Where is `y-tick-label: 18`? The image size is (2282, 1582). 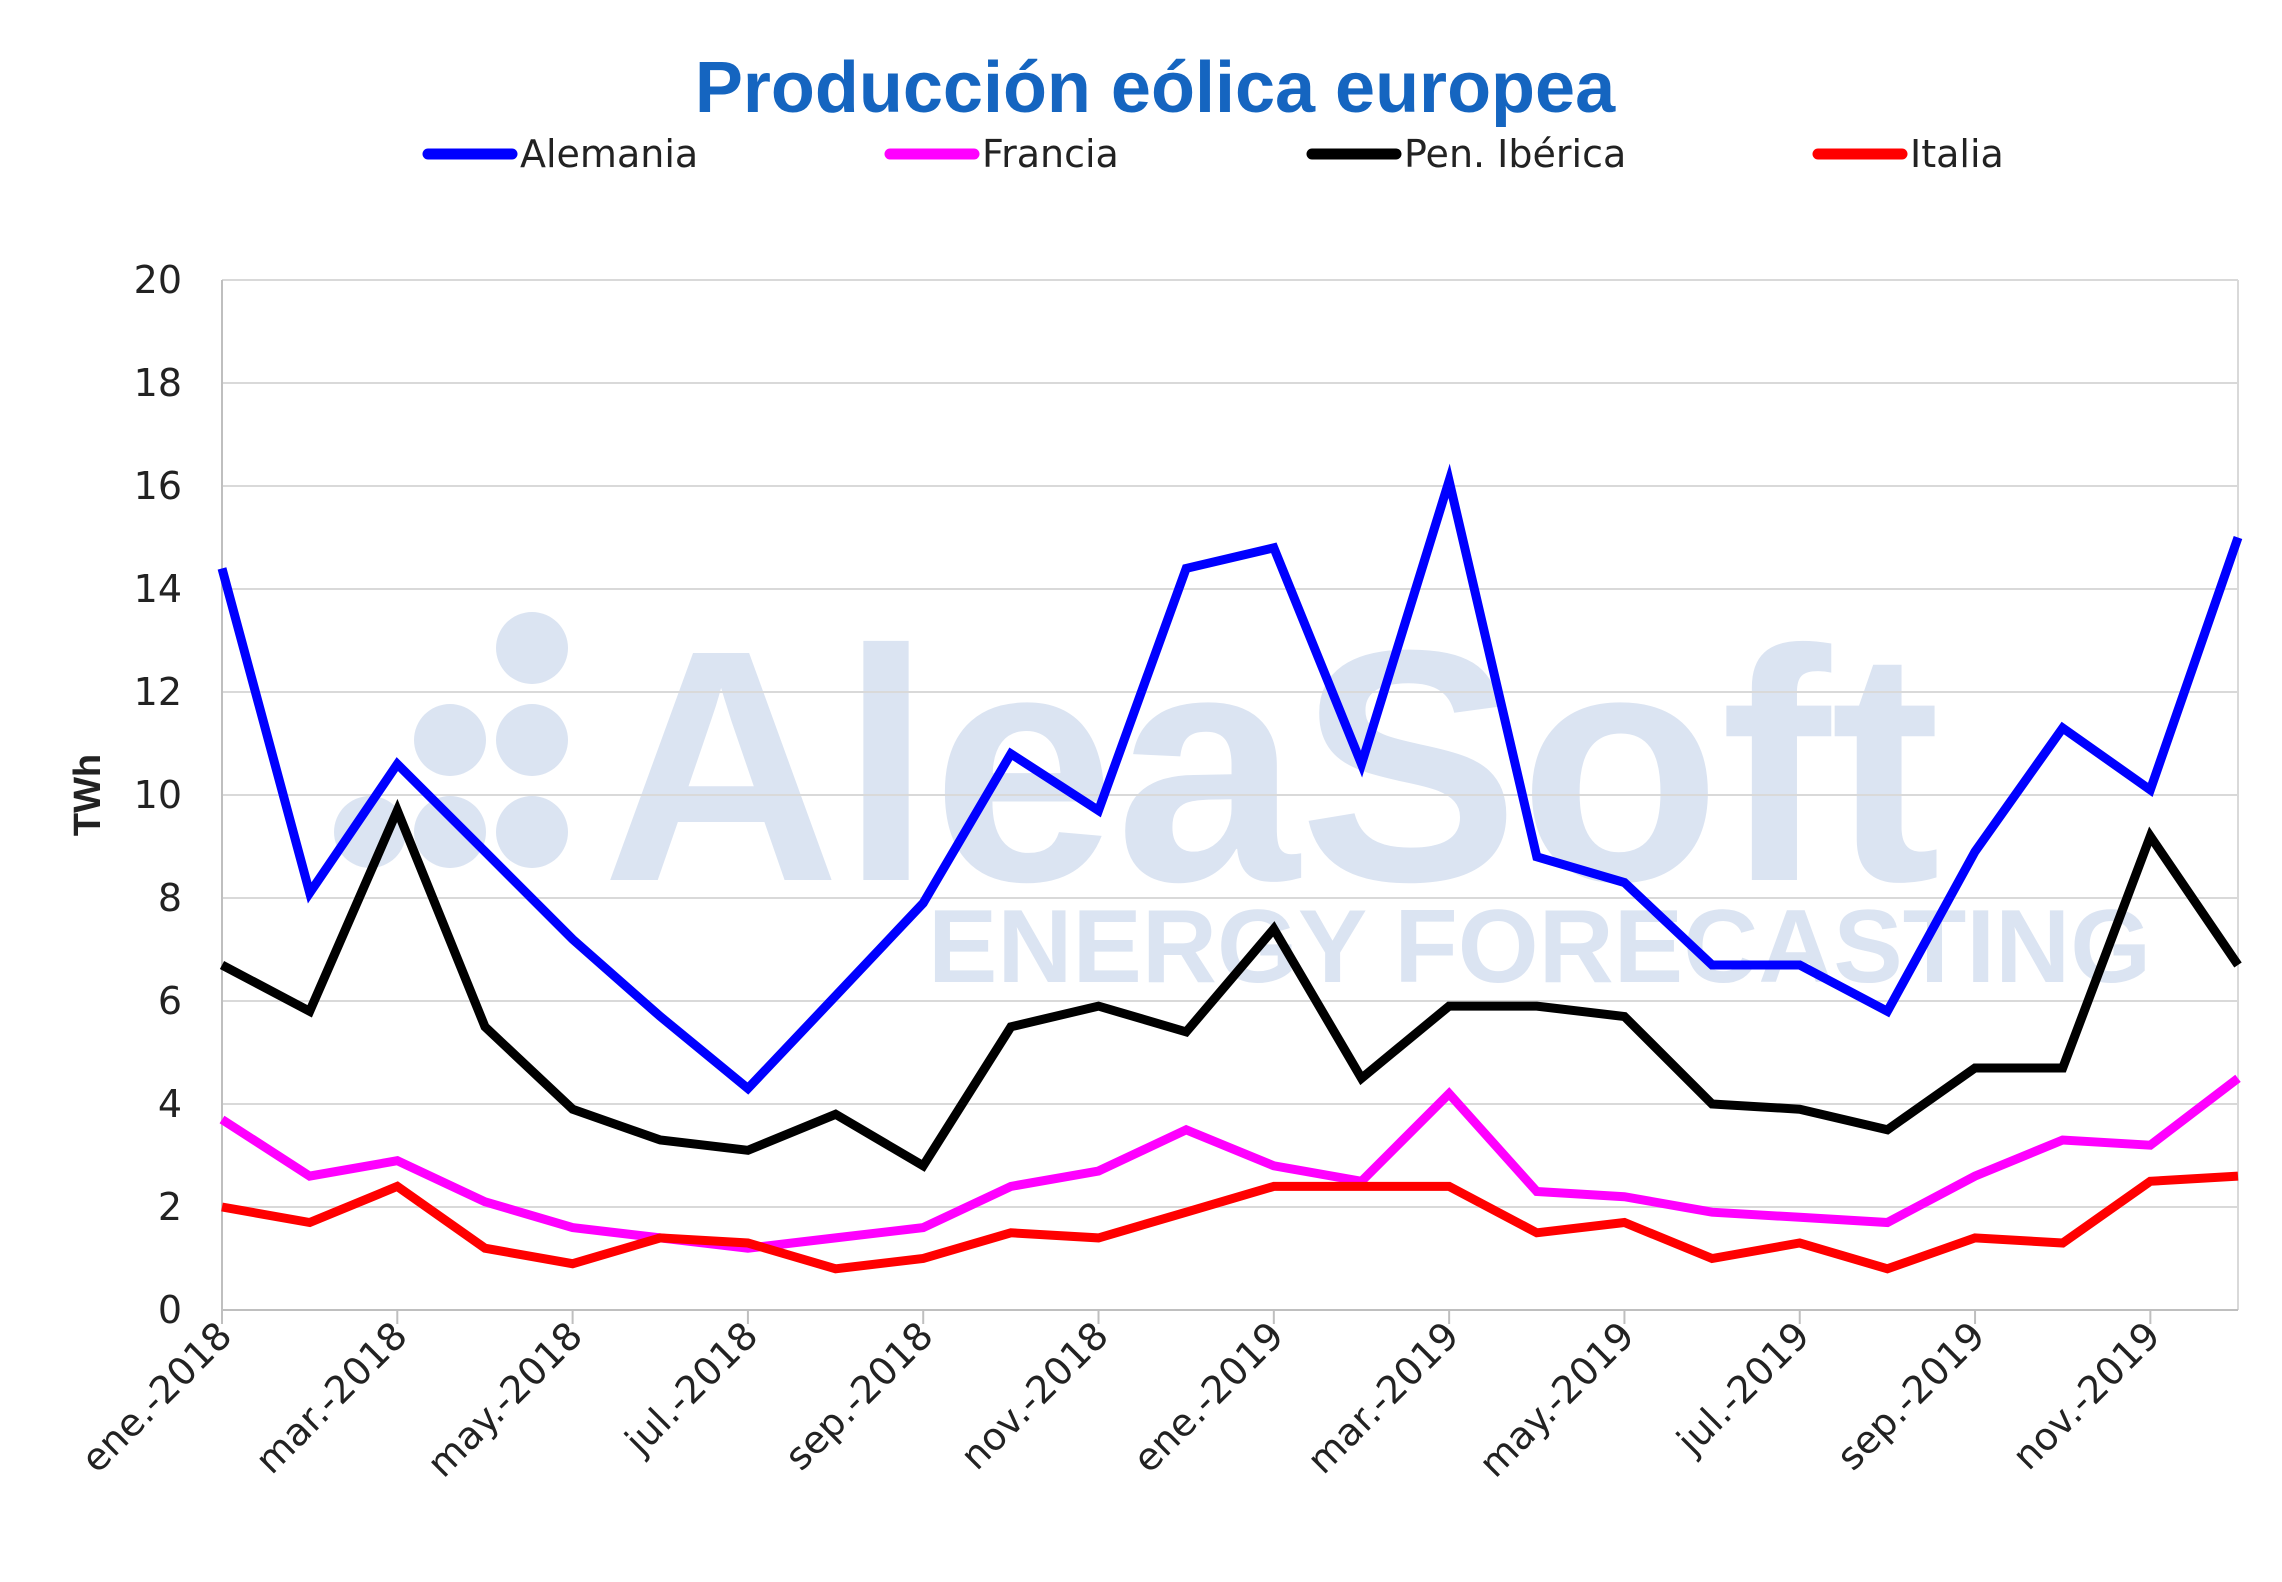 y-tick-label: 18 is located at coordinates (158, 383).